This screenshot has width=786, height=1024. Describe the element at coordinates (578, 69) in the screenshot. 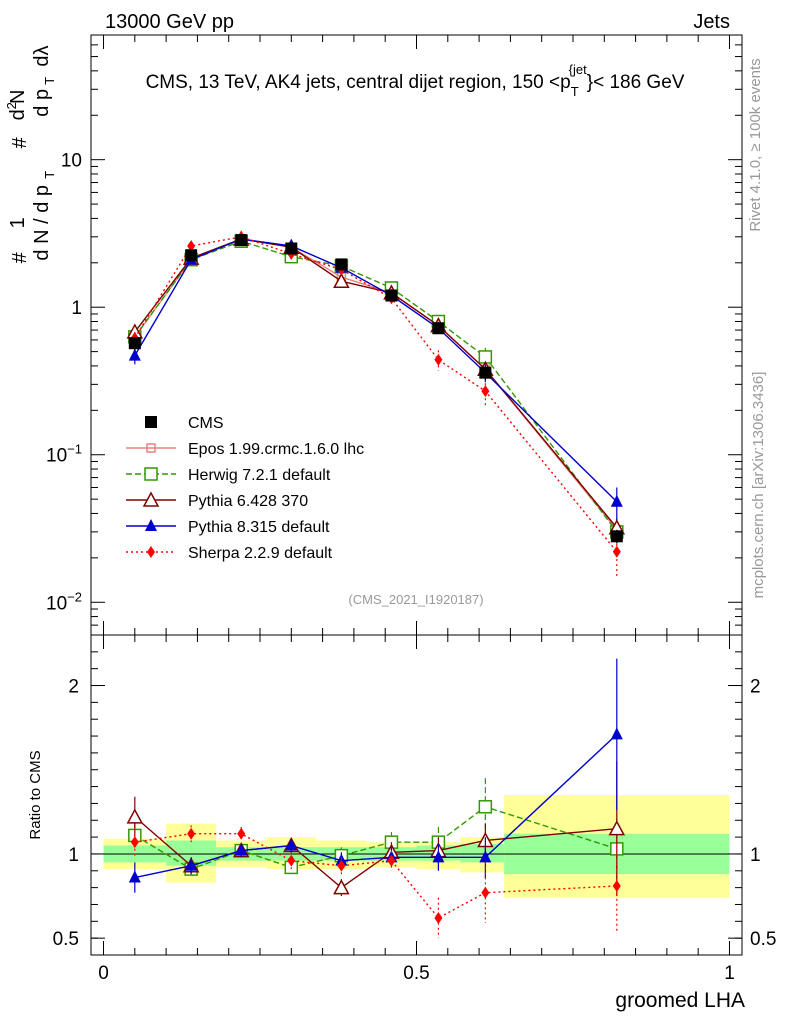

I see `plot-title-sup: {jet` at that location.